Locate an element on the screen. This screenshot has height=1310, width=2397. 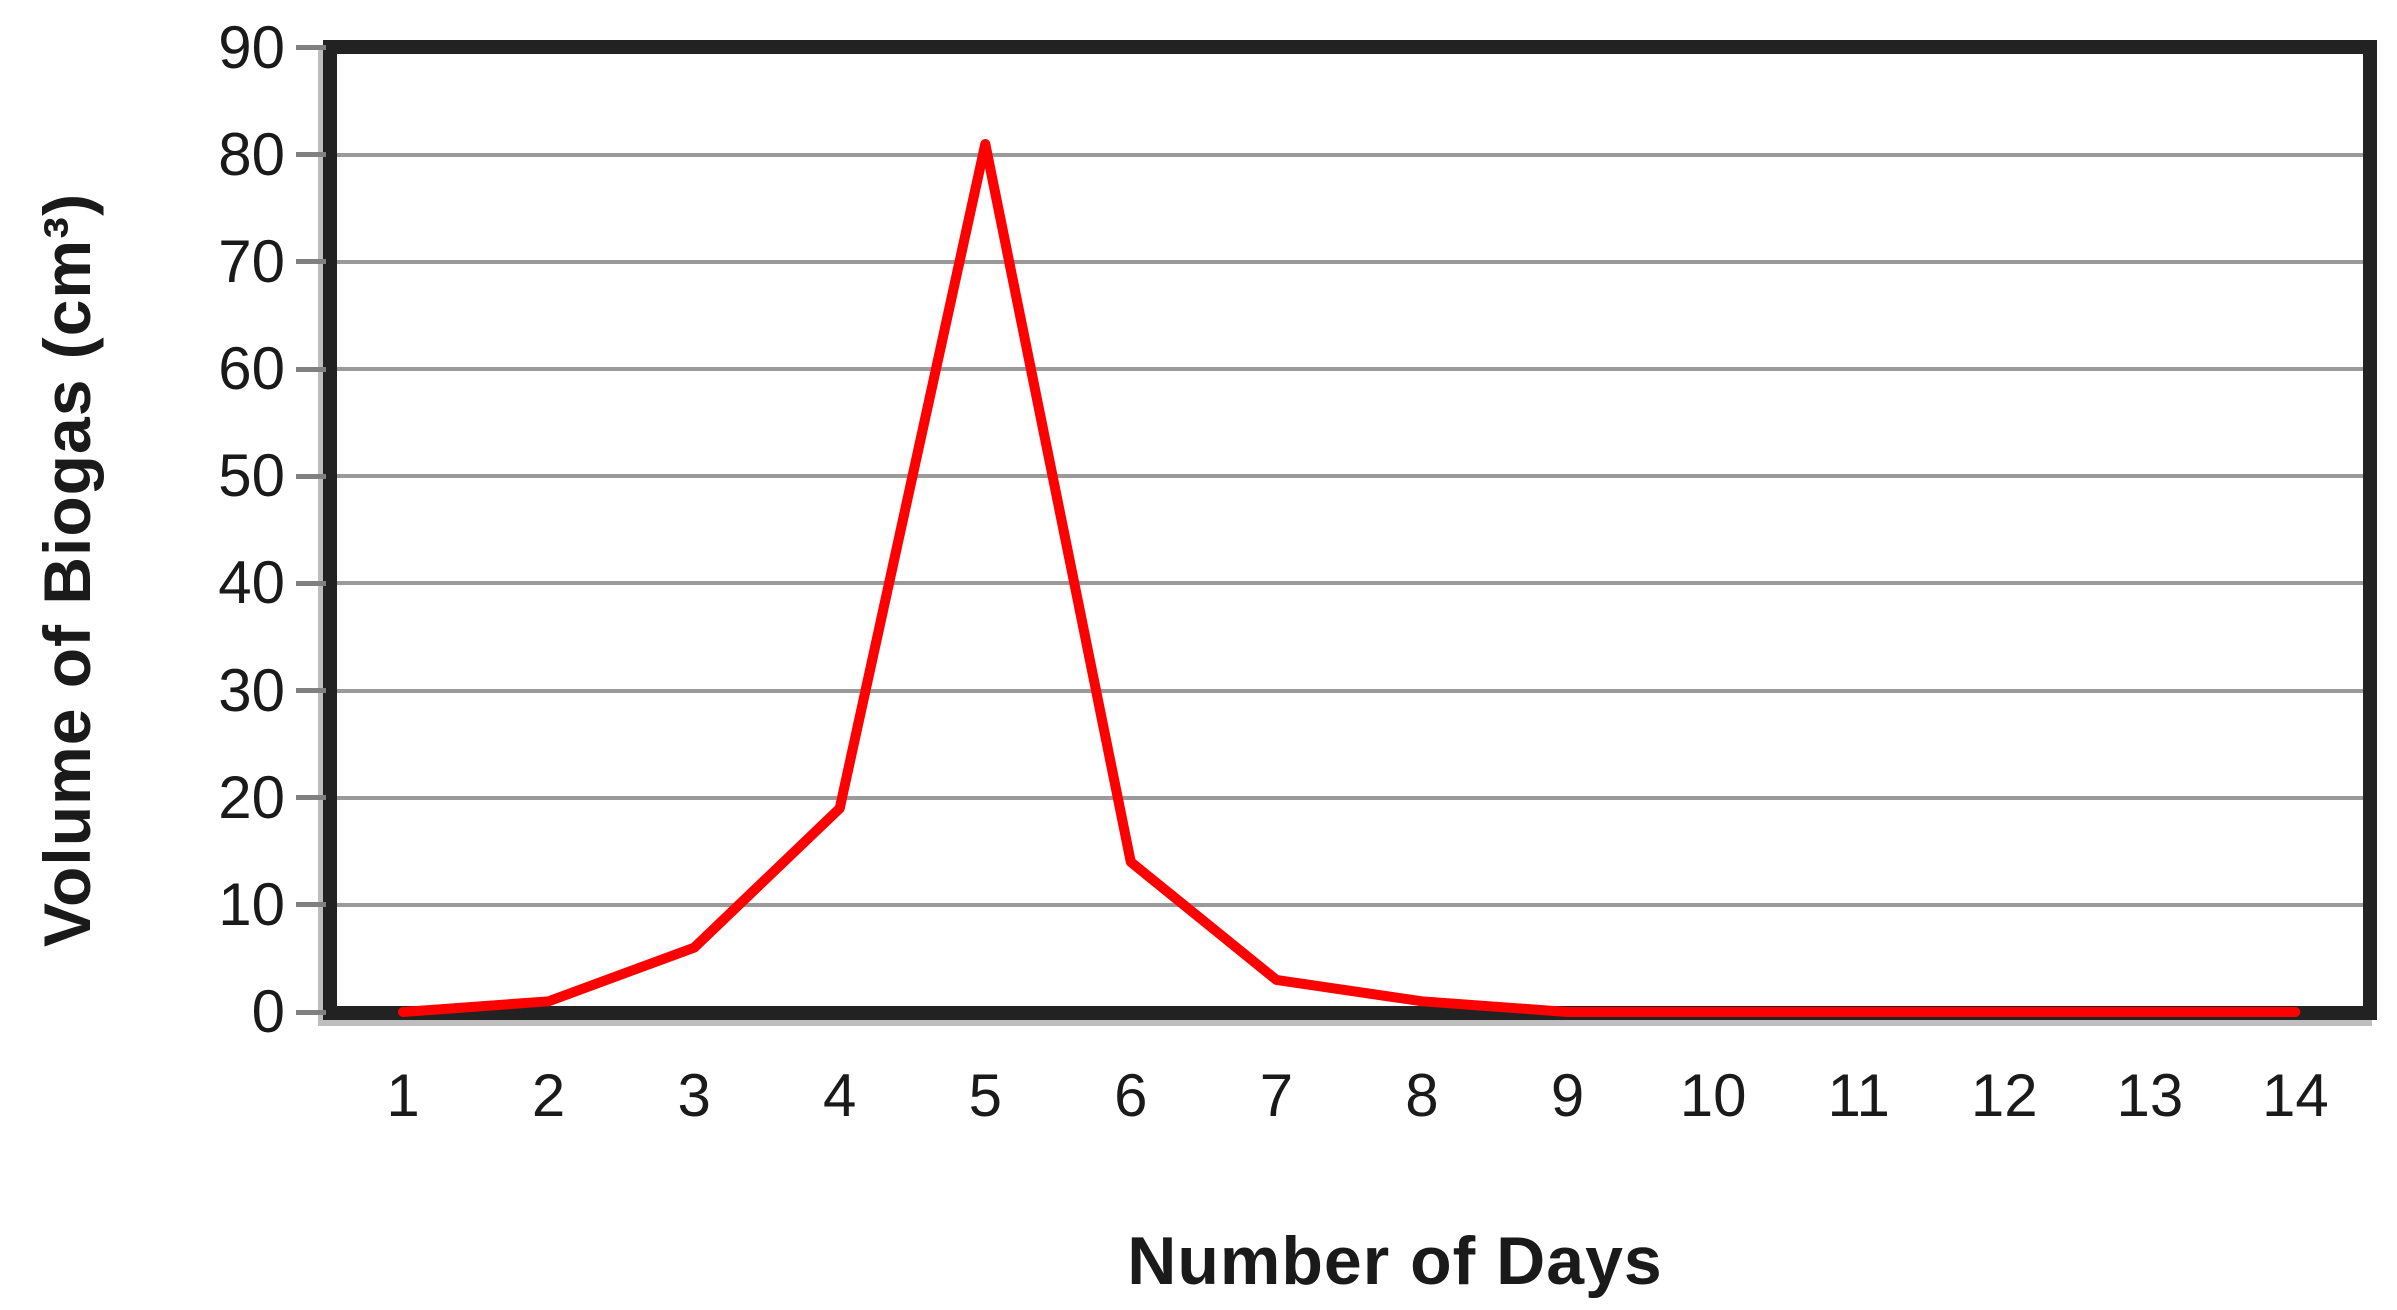
y-axis-tick-label-90: 90 is located at coordinates (251, 47).